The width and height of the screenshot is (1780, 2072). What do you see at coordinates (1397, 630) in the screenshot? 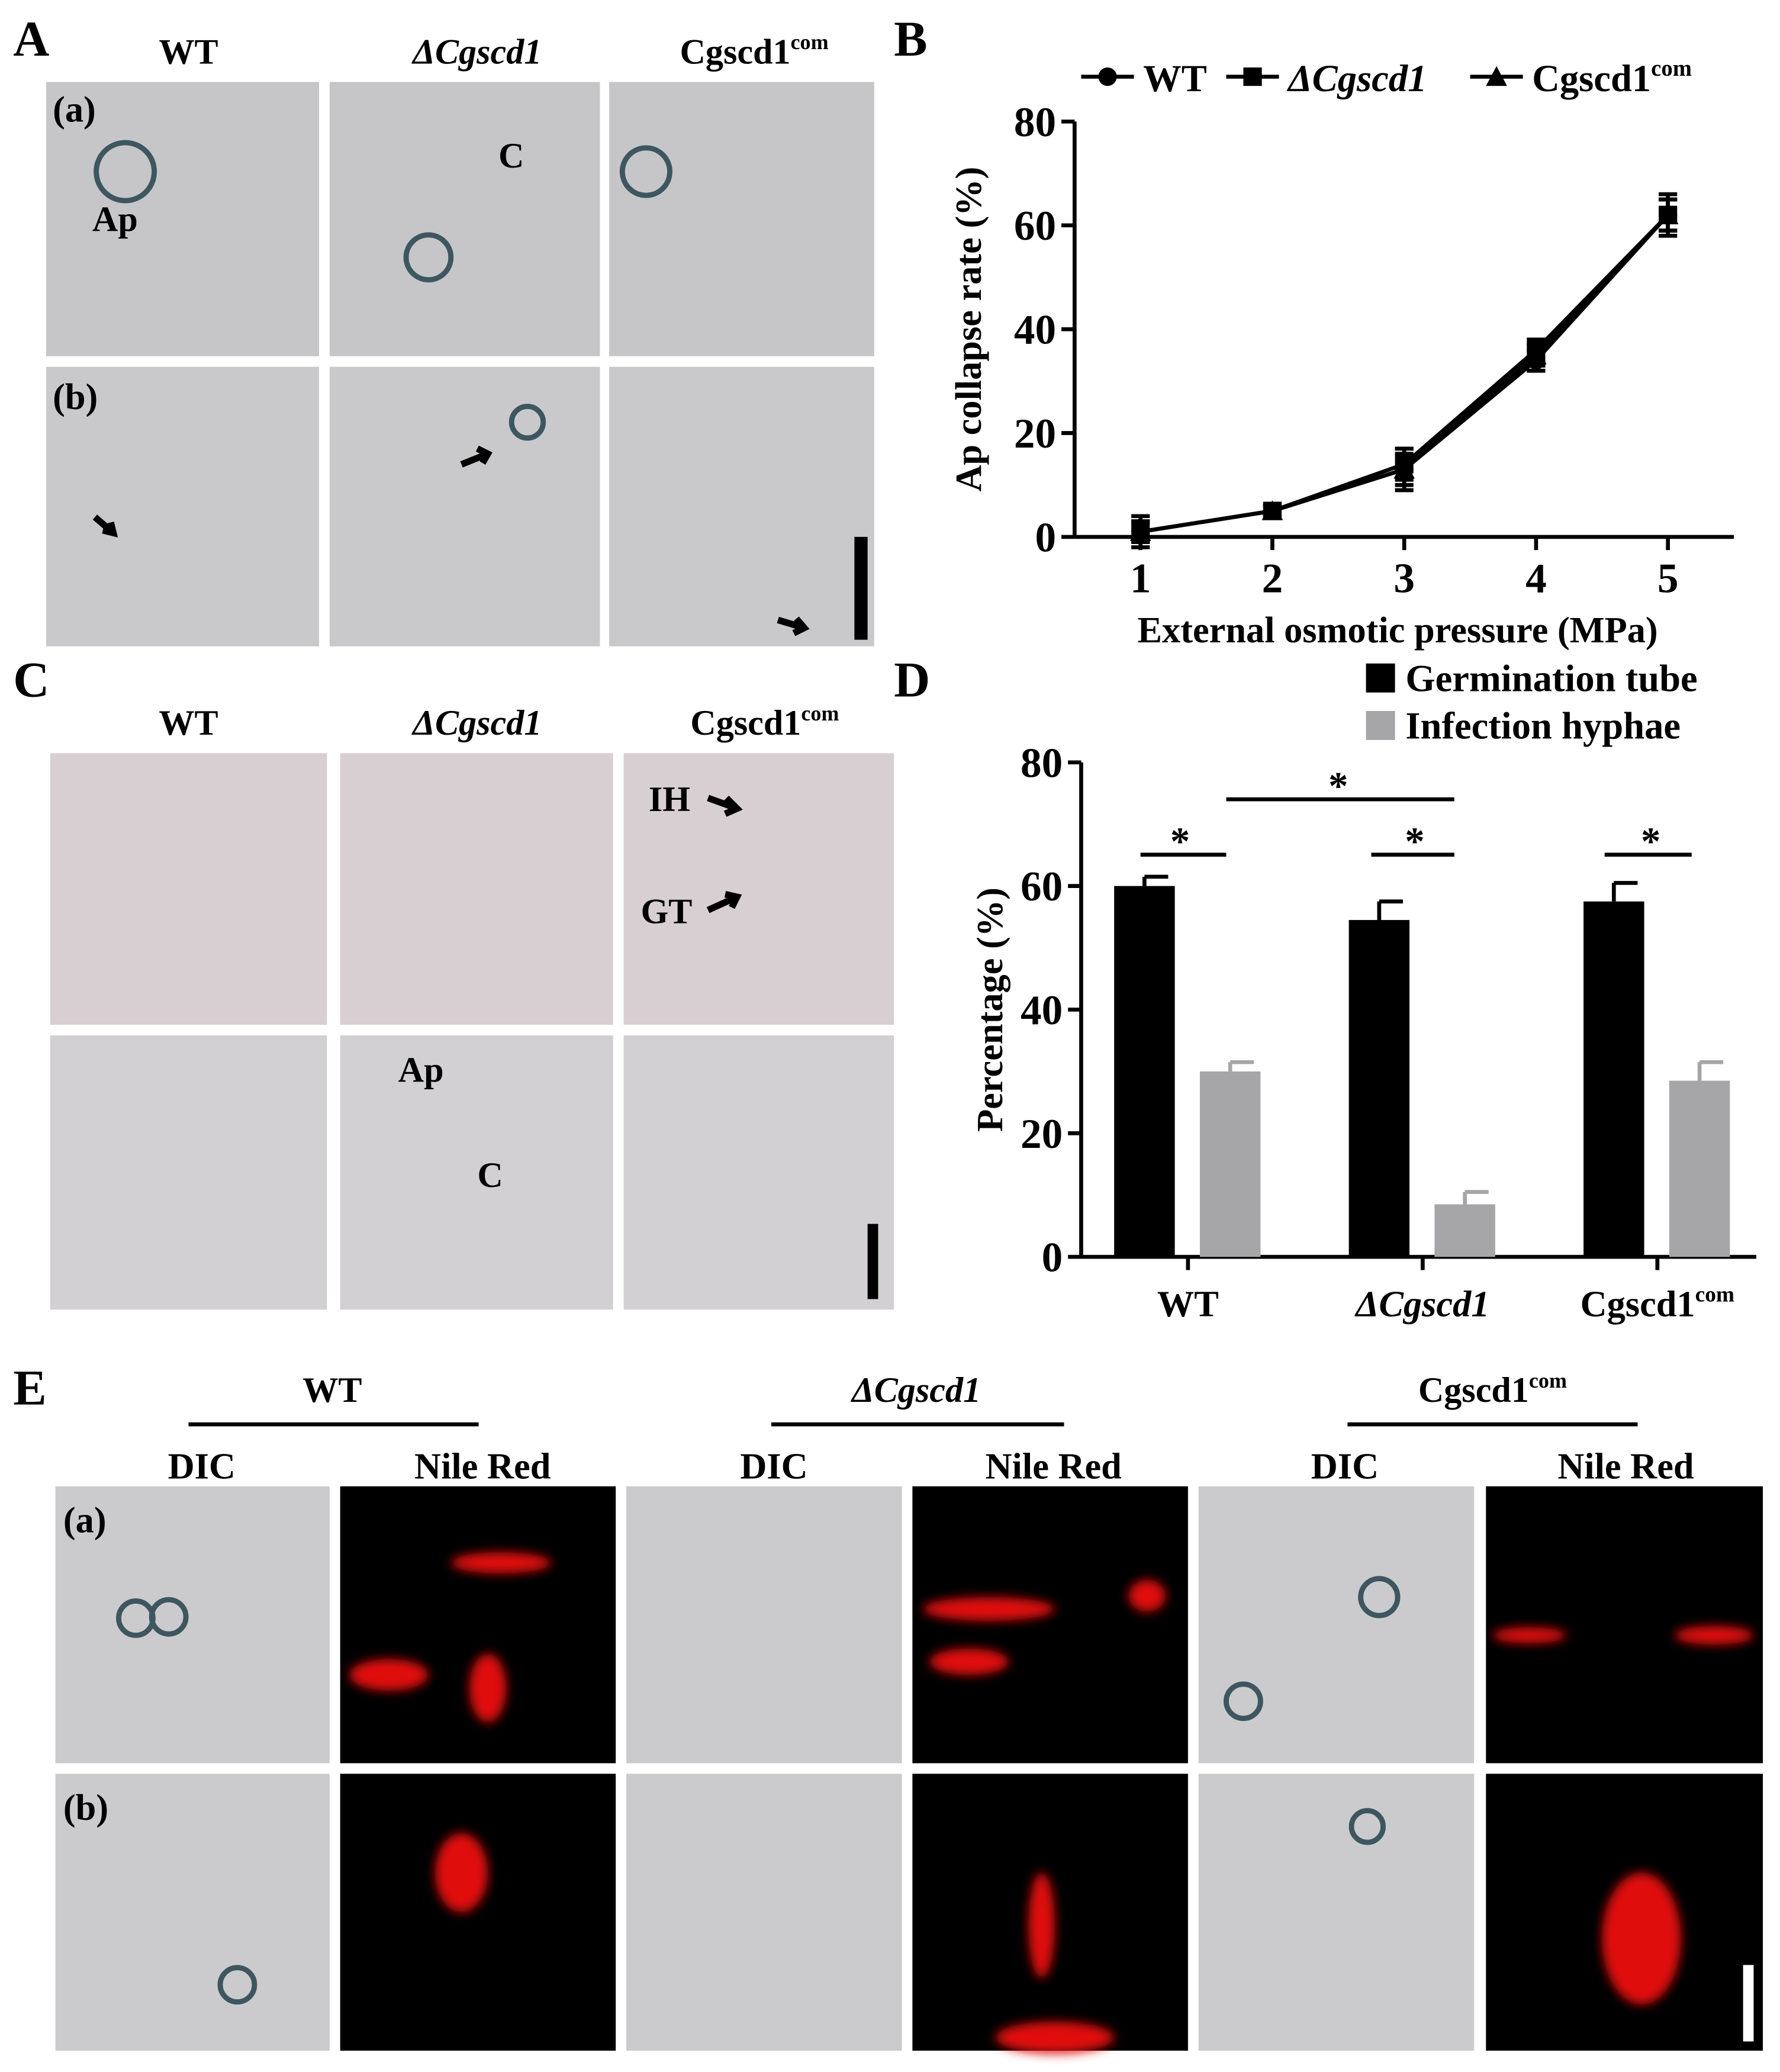
I see `x-axis-title: External osmotic pressure (MPa)` at bounding box center [1397, 630].